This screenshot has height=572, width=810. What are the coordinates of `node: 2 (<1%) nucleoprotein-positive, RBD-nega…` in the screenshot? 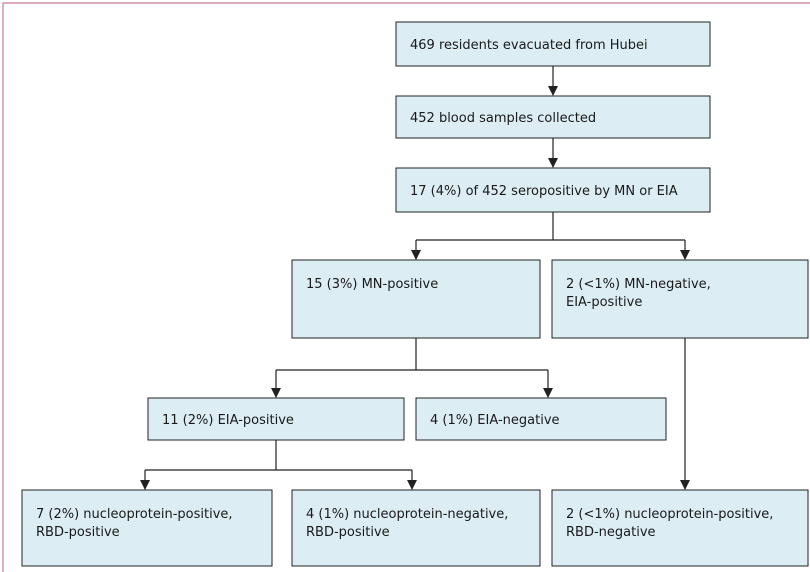 It's located at (680, 528).